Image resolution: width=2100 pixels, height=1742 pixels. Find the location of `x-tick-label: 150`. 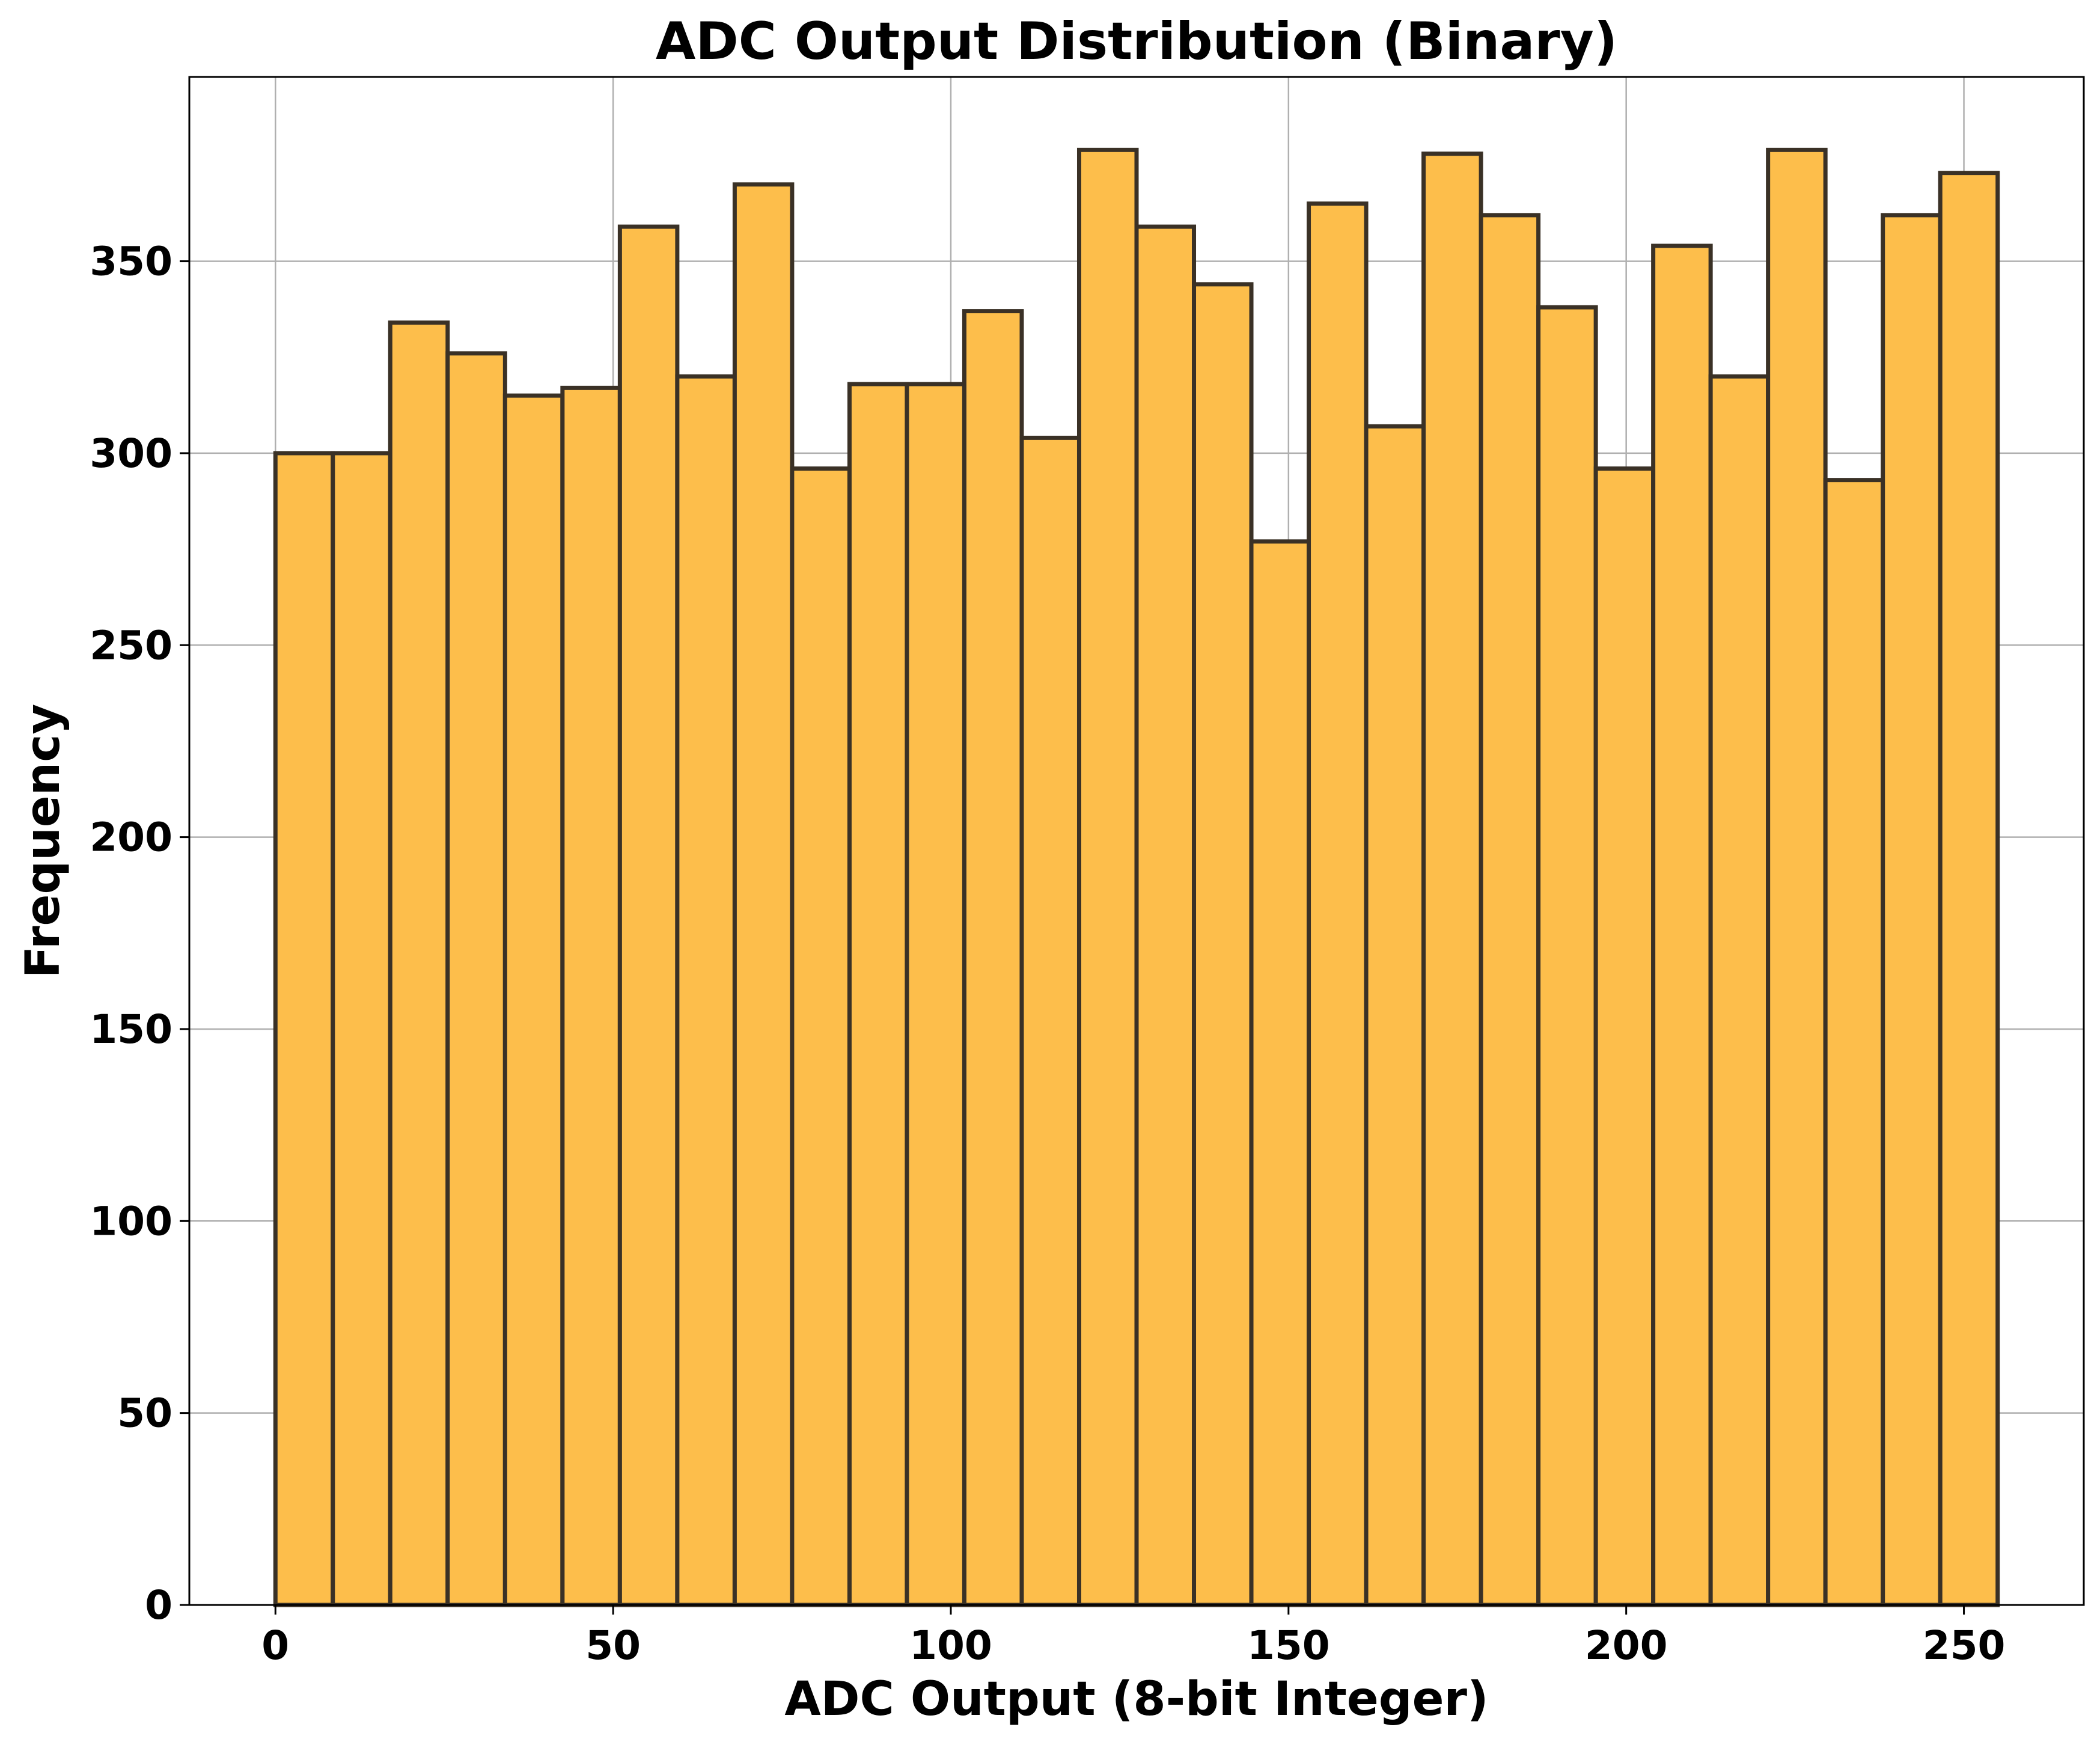

x-tick-label: 150 is located at coordinates (1288, 1645).